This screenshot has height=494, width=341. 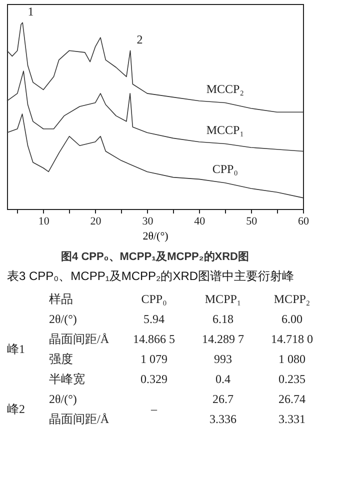 What do you see at coordinates (292, 419) in the screenshot?
I see `text: 3.331` at bounding box center [292, 419].